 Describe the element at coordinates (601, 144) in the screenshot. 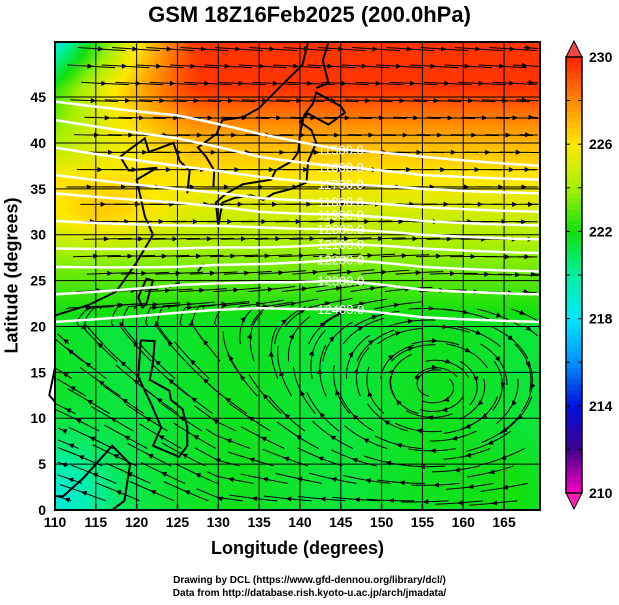

I see `colorbar-label: 226` at that location.